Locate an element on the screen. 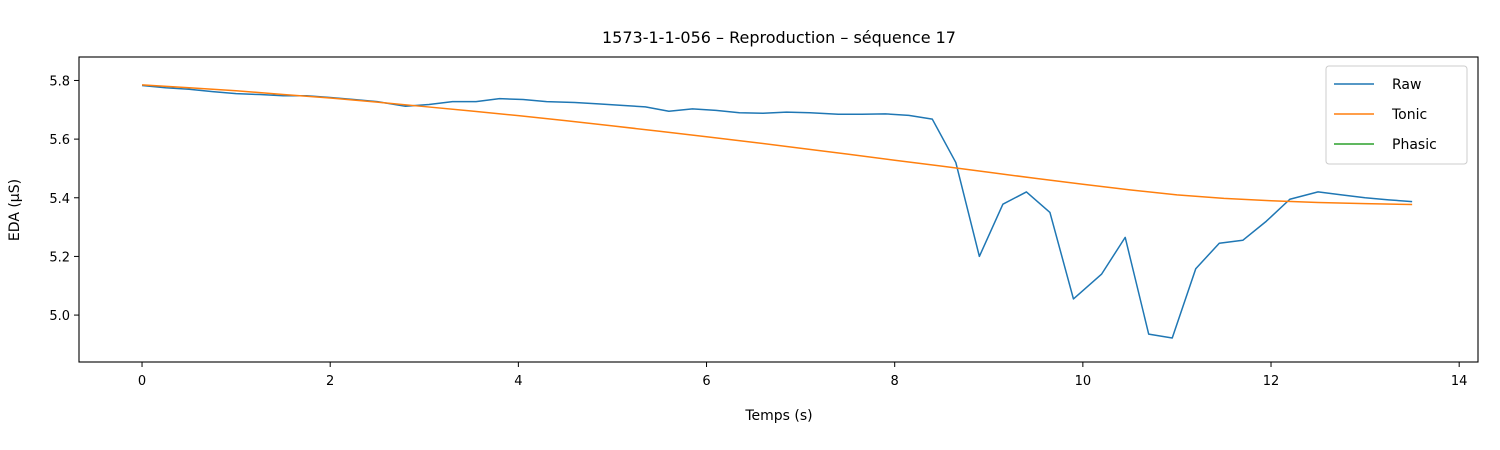 This screenshot has width=1500, height=450. y-tick-label: 5.6 is located at coordinates (59, 140).